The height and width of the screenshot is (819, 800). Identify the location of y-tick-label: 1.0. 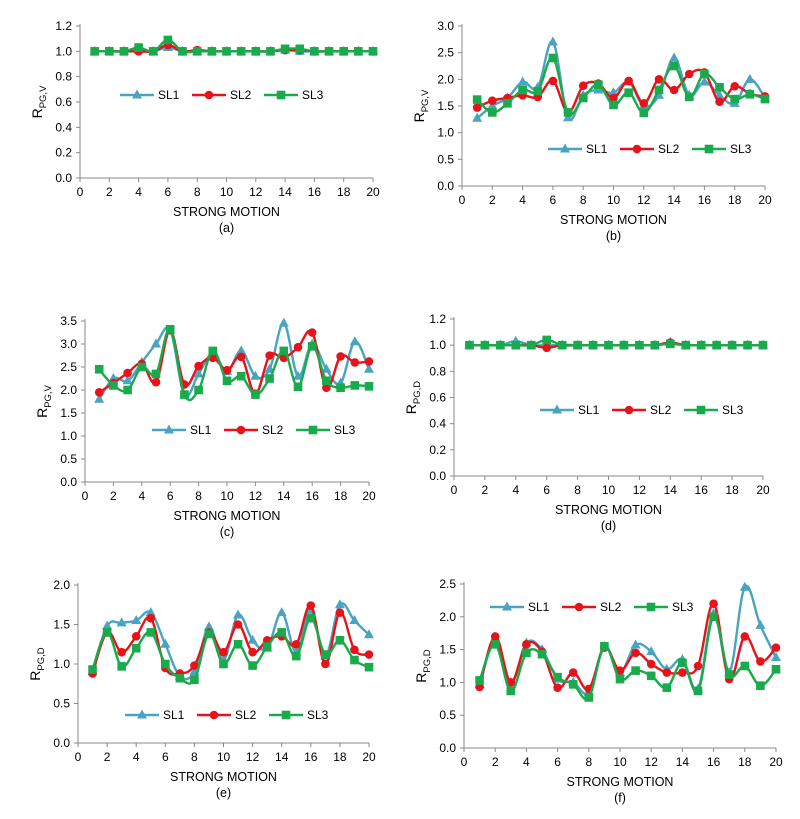
(68, 436).